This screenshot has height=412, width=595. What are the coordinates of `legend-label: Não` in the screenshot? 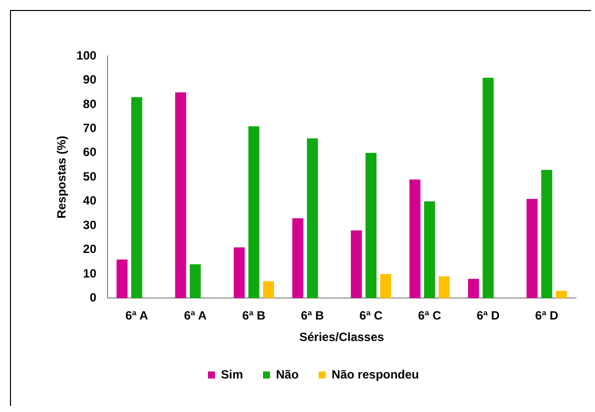 It's located at (287, 374).